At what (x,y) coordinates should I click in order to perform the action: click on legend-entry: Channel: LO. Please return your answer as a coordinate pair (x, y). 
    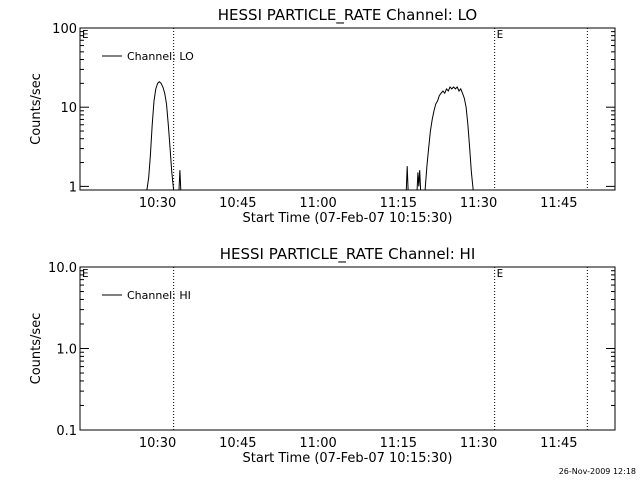
    Looking at the image, I should click on (160, 56).